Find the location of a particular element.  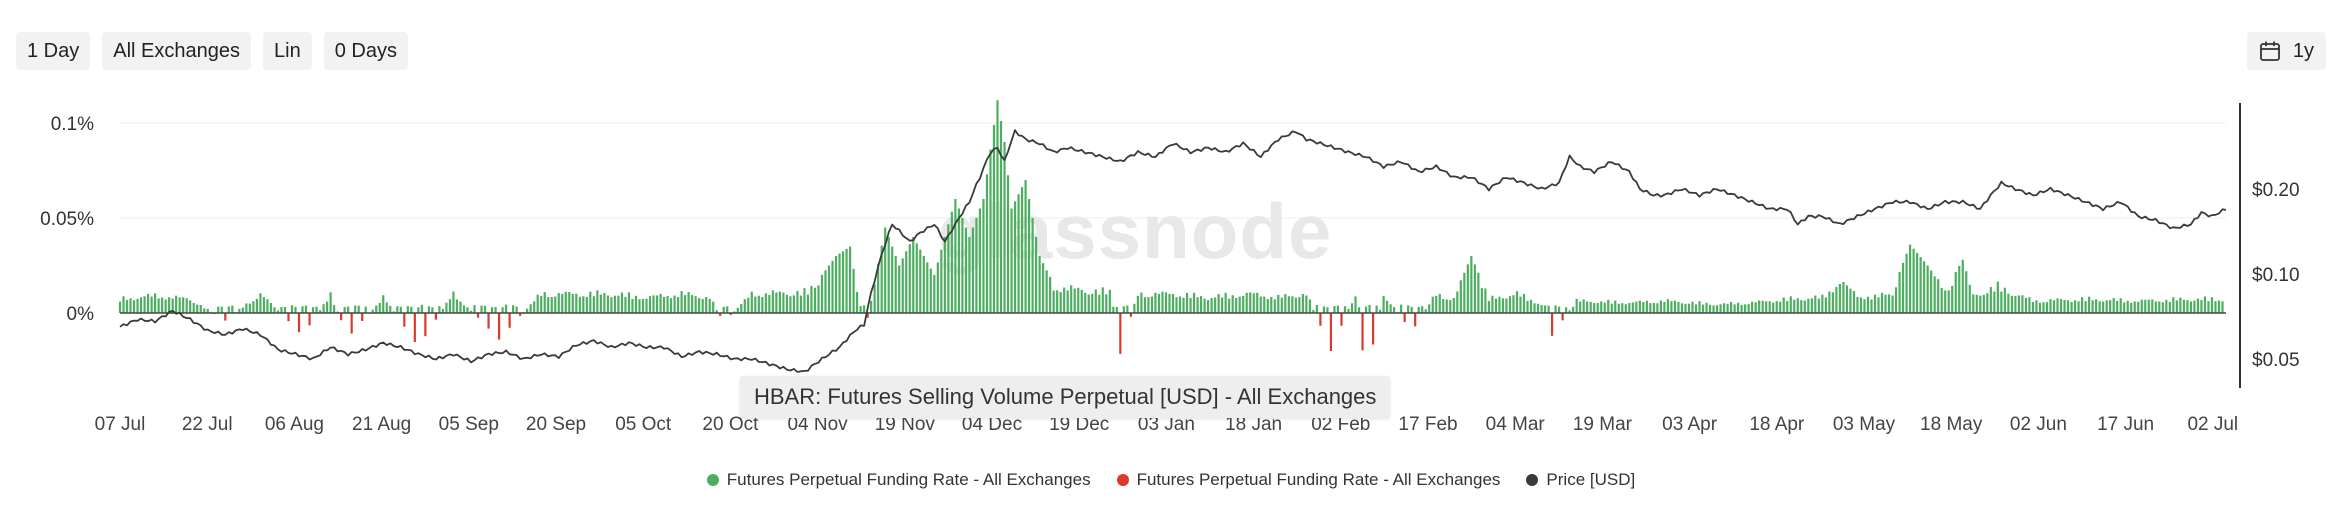

date-range-button: 1y is located at coordinates (2286, 51).